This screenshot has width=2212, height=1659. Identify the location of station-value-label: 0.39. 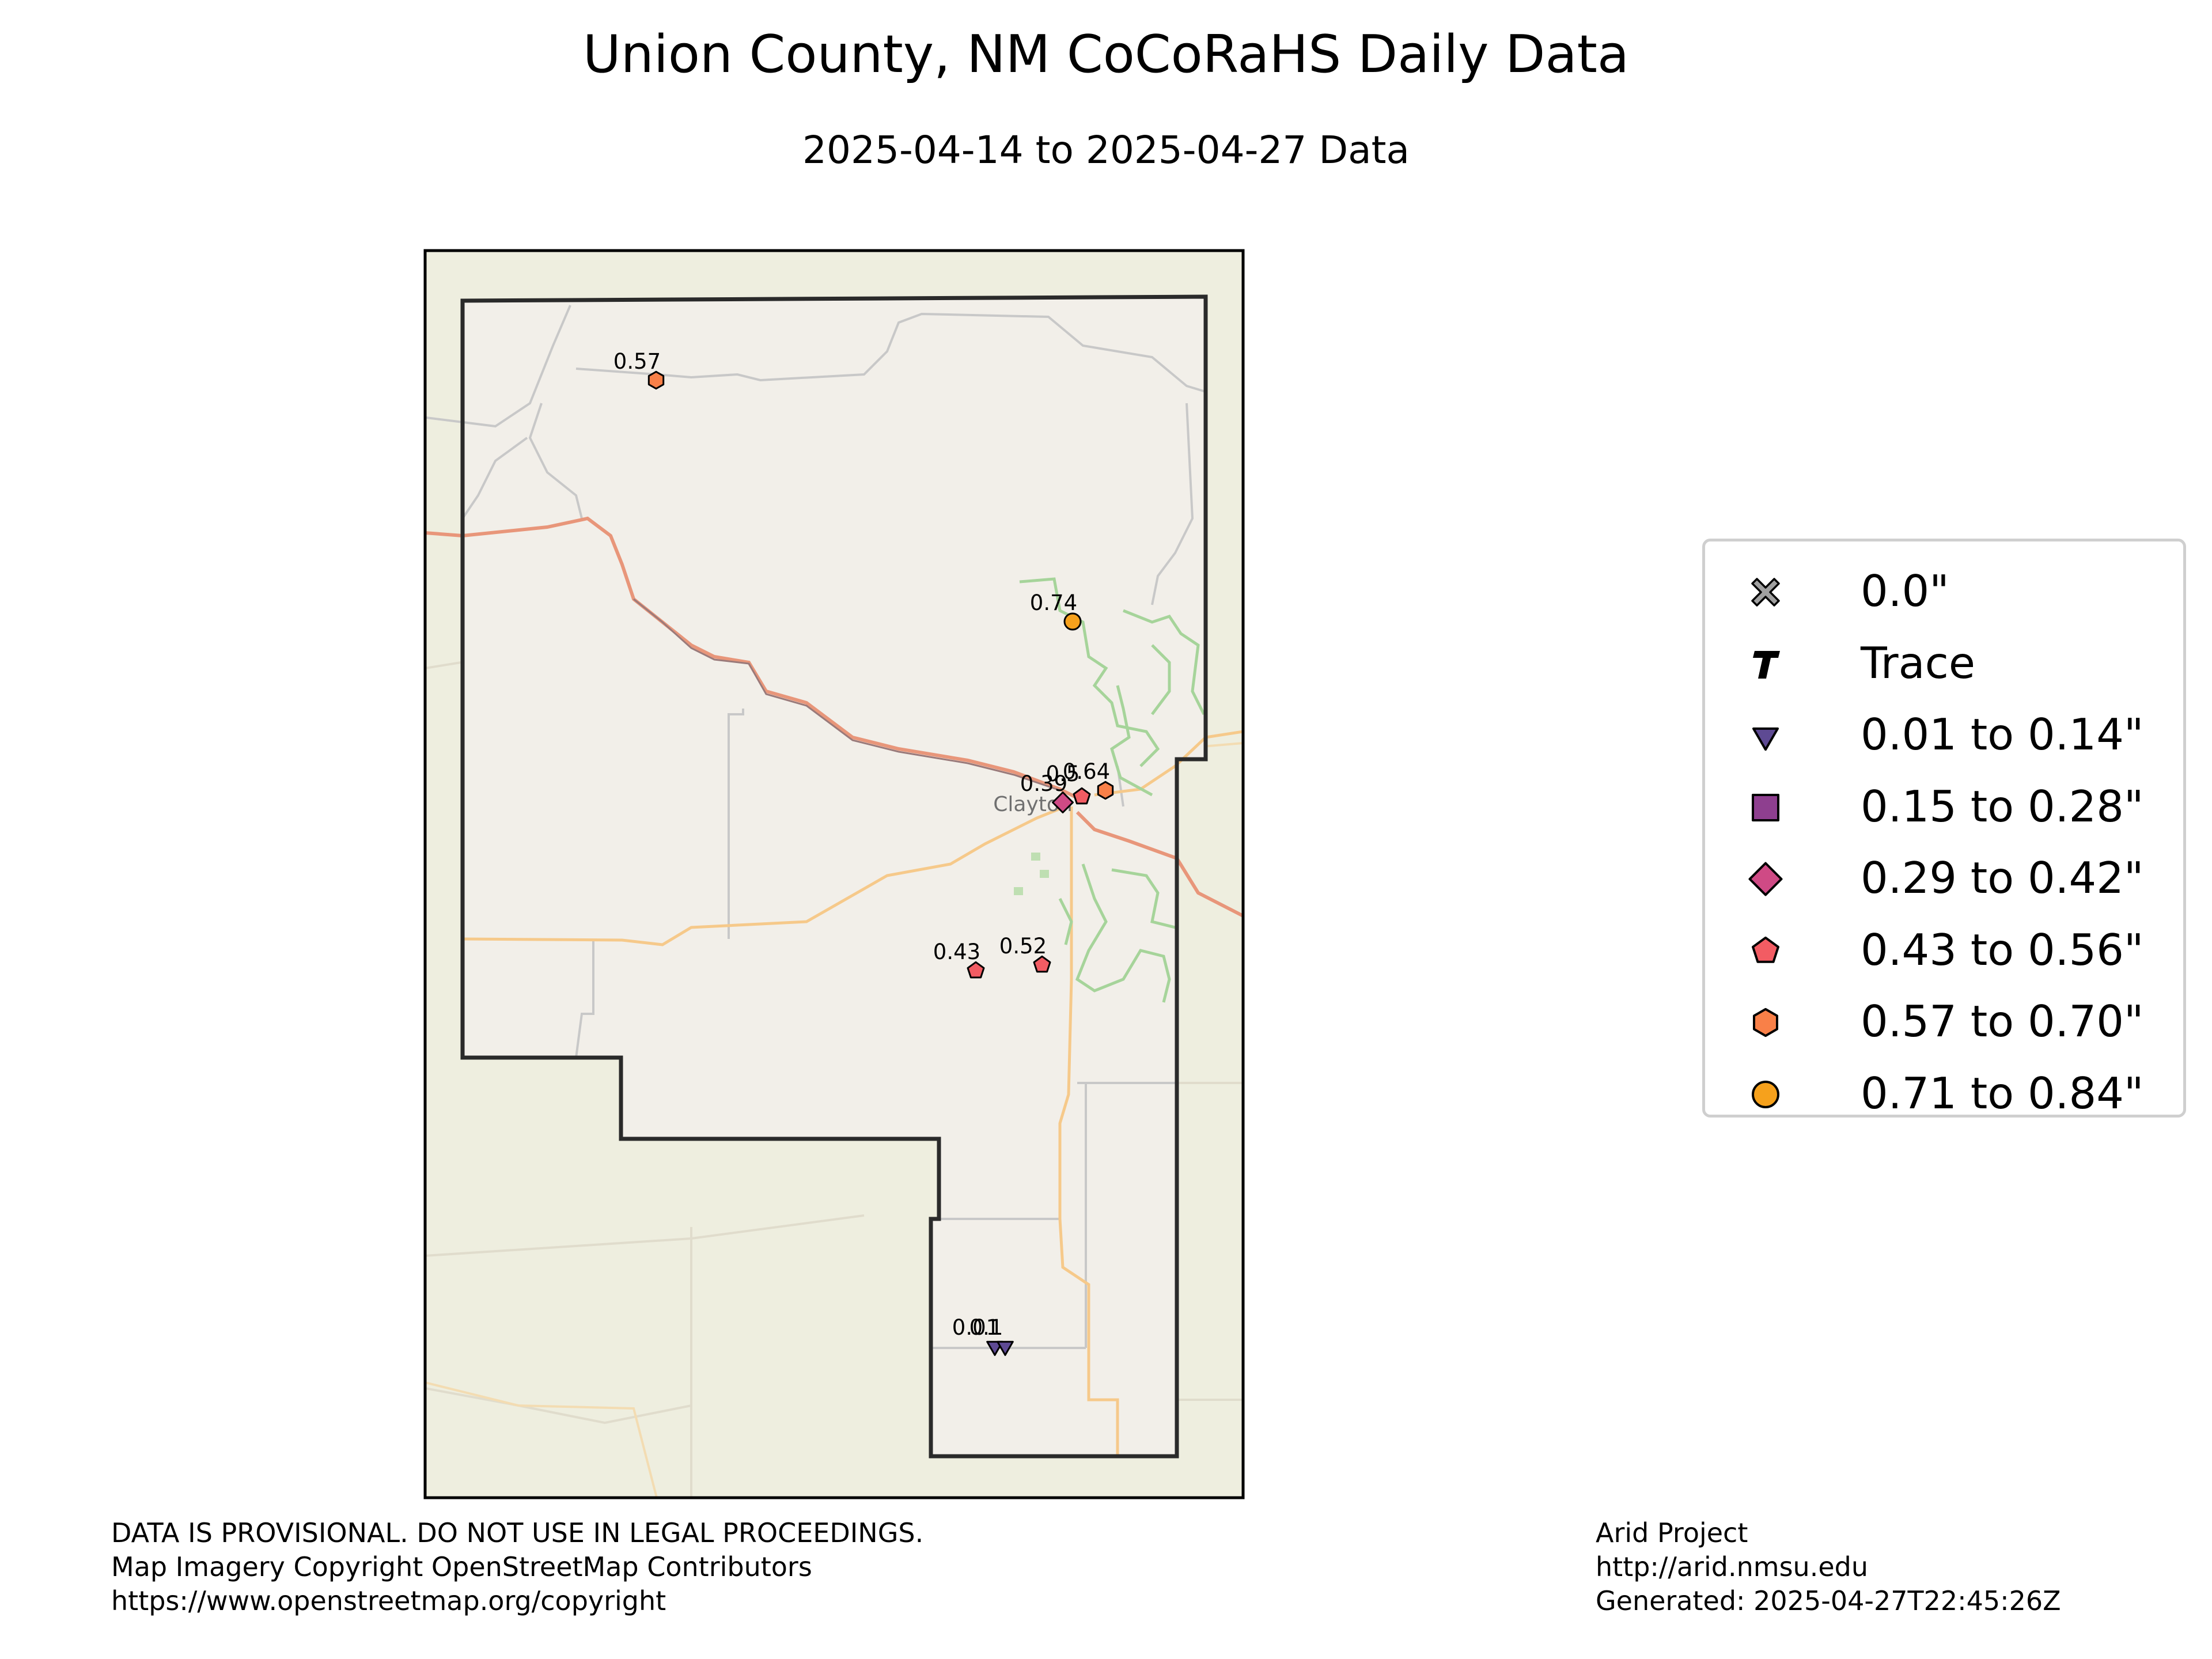
(1043, 783).